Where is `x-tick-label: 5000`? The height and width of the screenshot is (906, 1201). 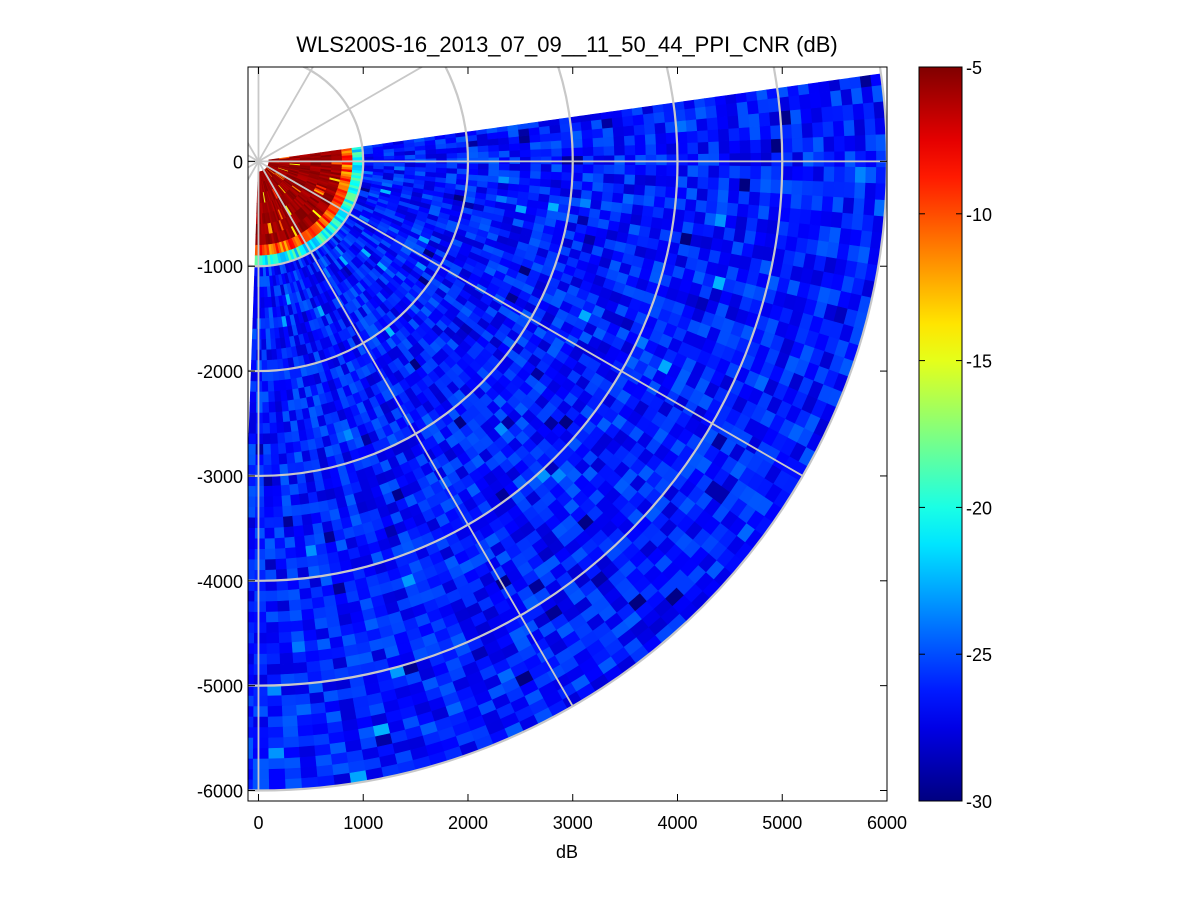
x-tick-label: 5000 is located at coordinates (782, 823).